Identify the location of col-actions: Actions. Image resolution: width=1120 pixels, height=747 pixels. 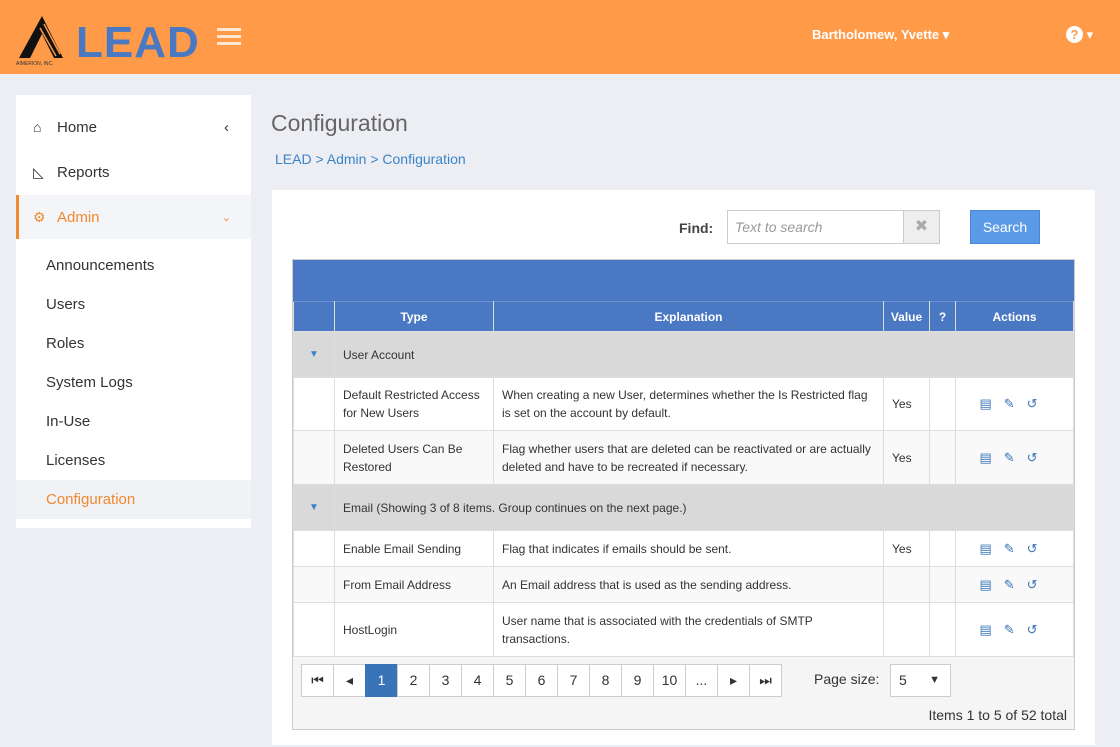
(1014, 316).